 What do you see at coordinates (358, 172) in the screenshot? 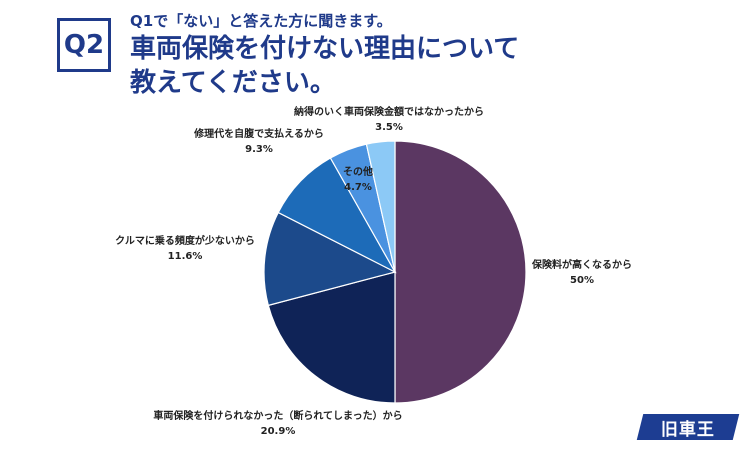
I see `slice-category-label: その他` at bounding box center [358, 172].